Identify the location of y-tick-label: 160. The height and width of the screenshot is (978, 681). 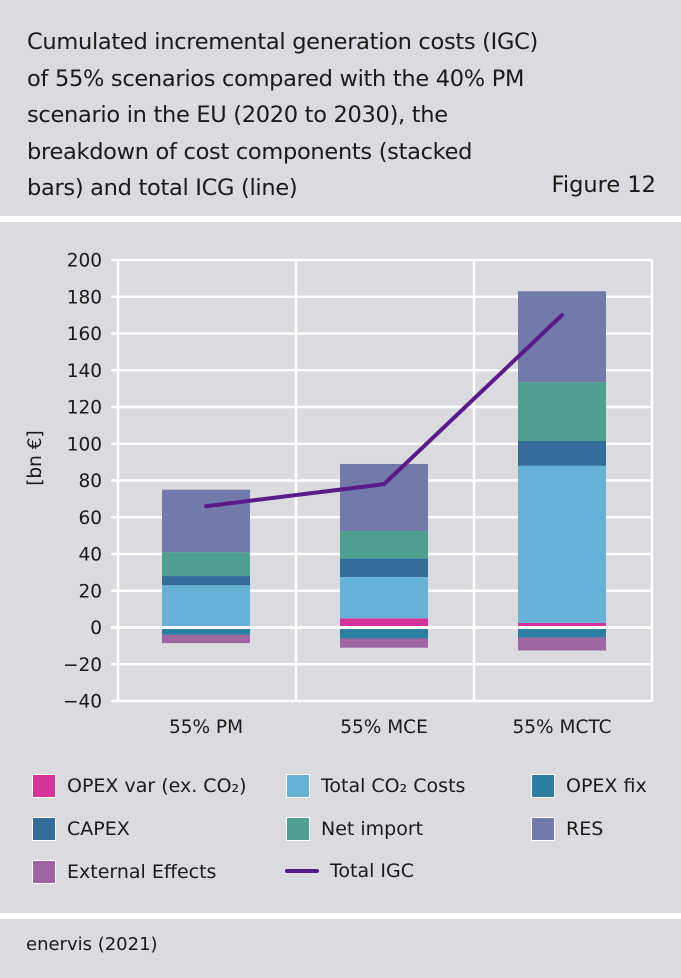
(84, 334).